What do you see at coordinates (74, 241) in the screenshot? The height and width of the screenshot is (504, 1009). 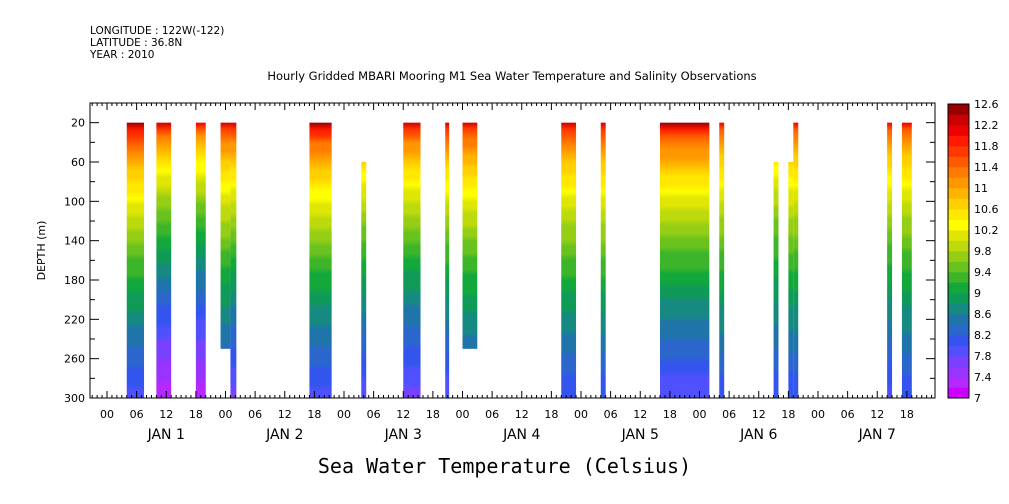 I see `y-tick-label: 140` at bounding box center [74, 241].